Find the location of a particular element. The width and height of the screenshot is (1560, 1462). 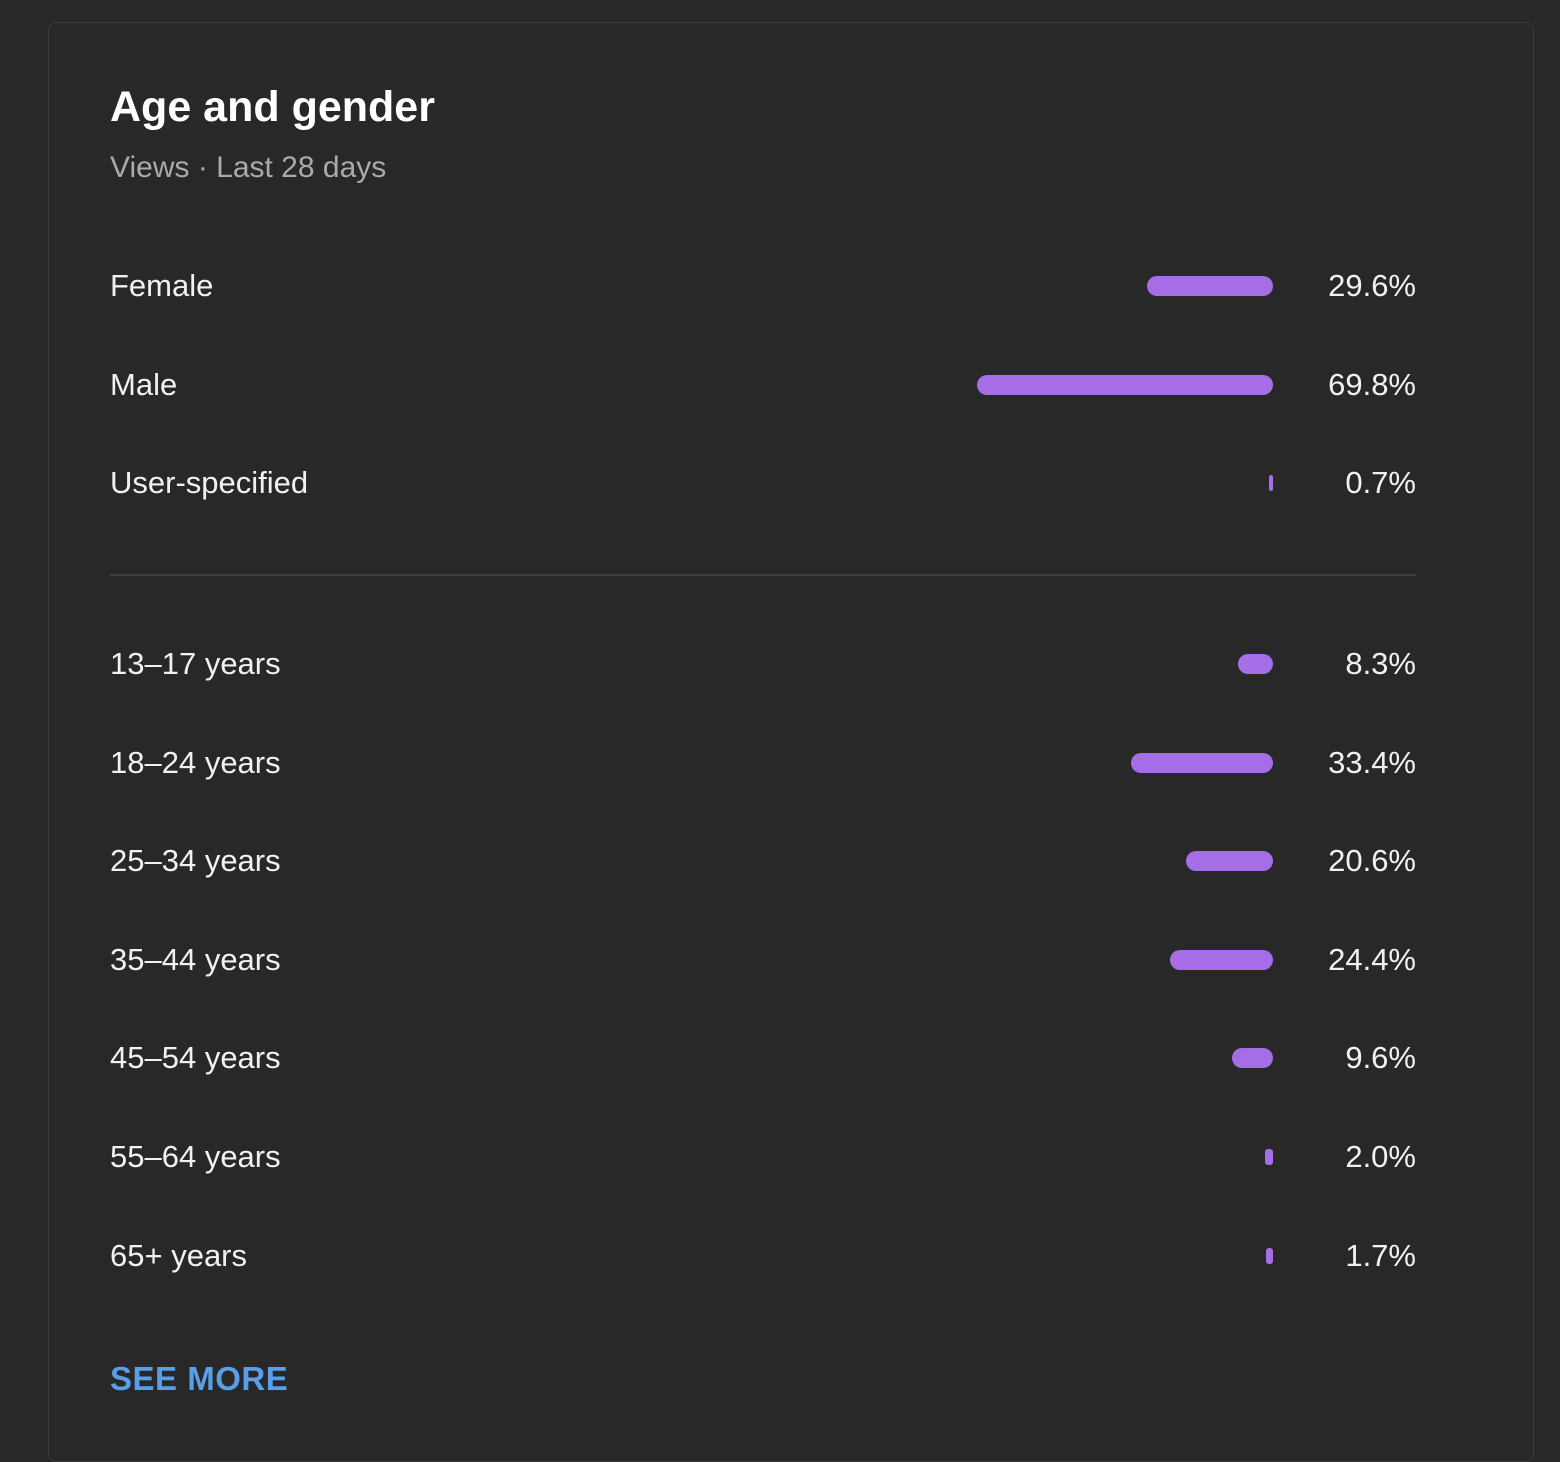

card-subtitle: Views · Last 28 days is located at coordinates (248, 167).